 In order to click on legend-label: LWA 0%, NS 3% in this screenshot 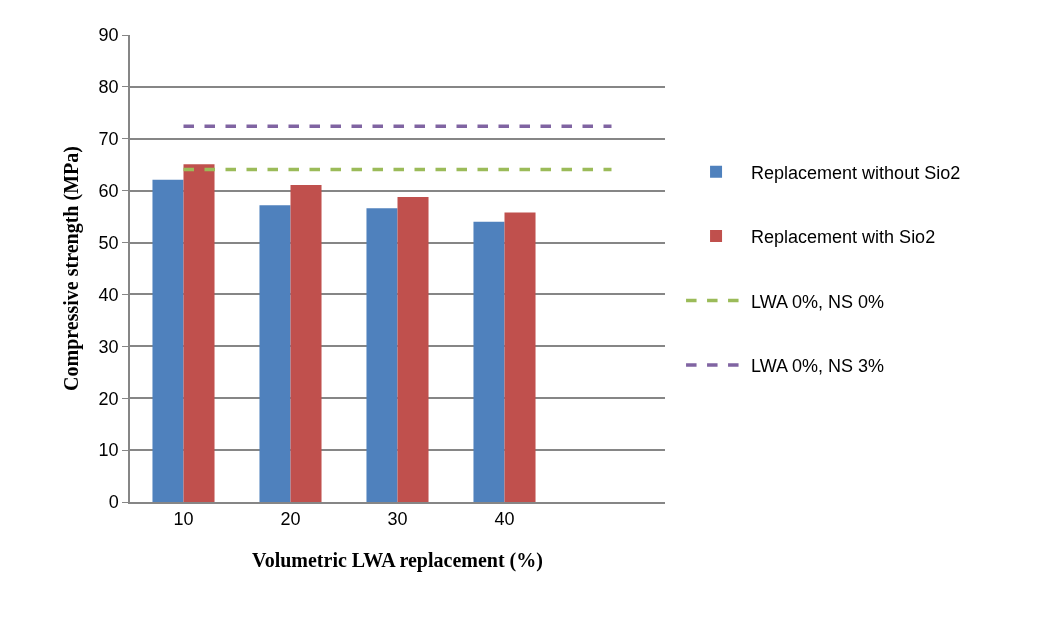, I will do `click(818, 365)`.